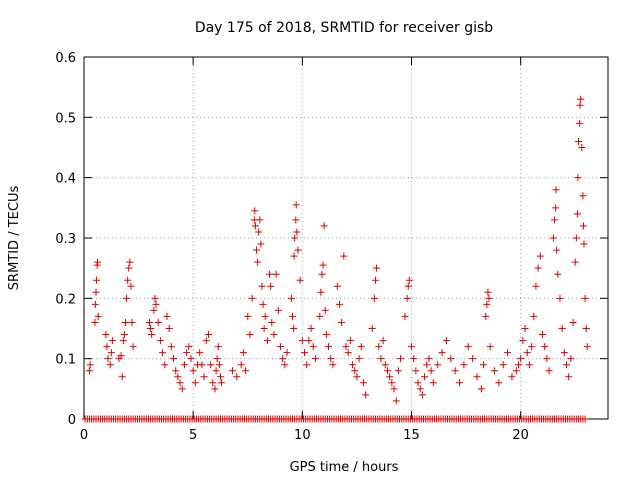  I want to click on x-axis-label: GPS time / hours, so click(344, 467).